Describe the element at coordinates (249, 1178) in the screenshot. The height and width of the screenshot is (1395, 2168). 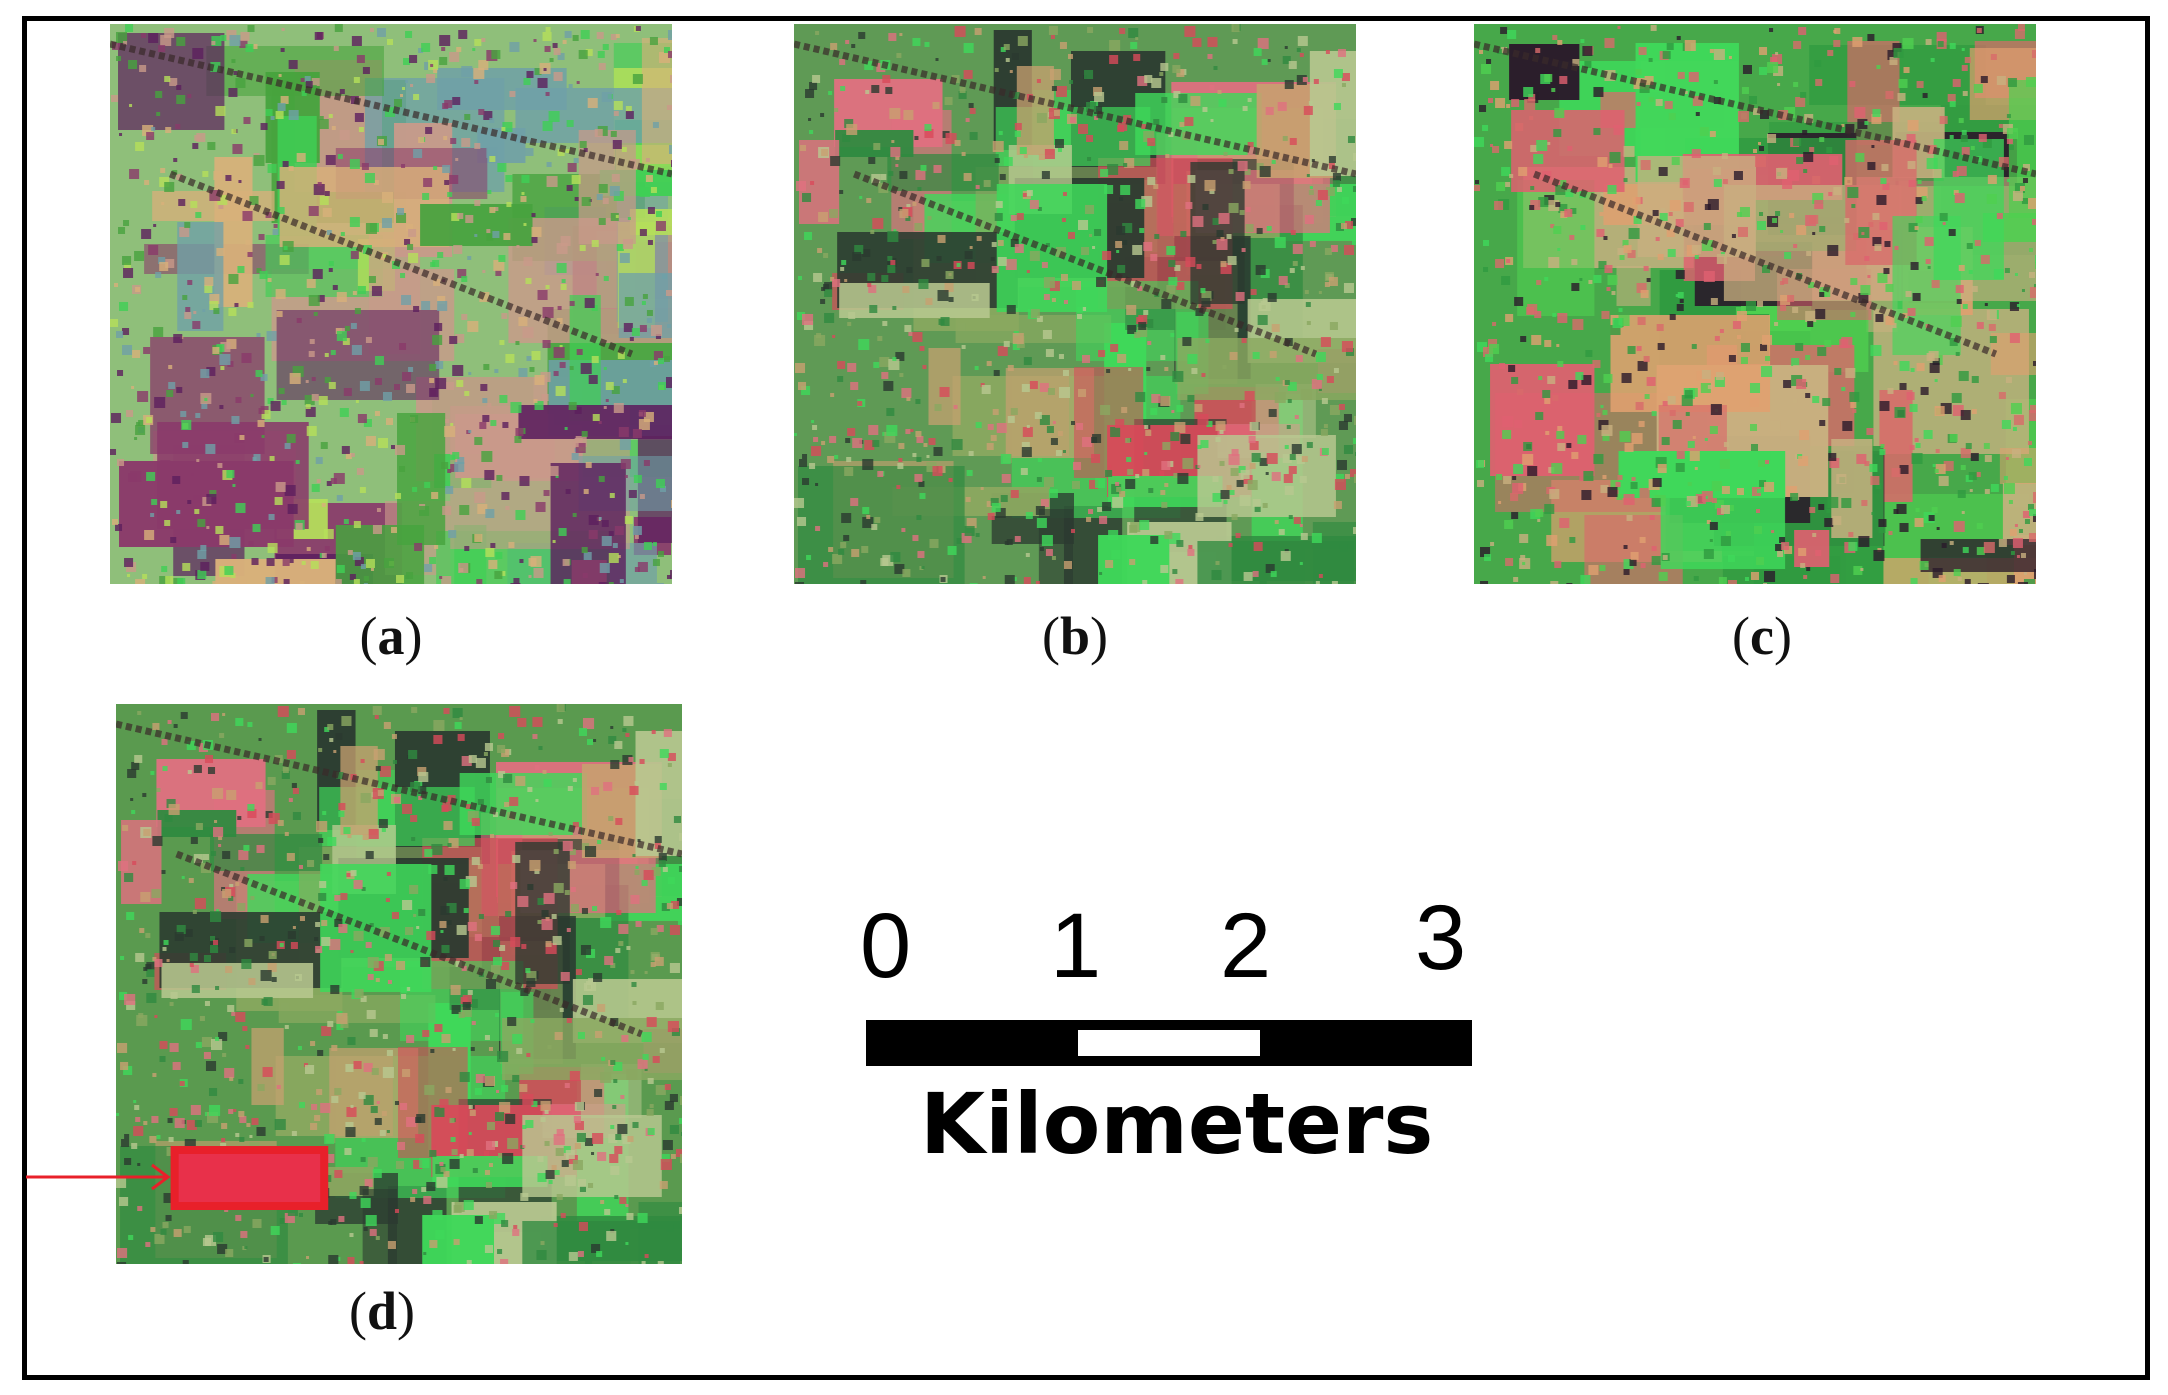
I see `highlight-box` at that location.